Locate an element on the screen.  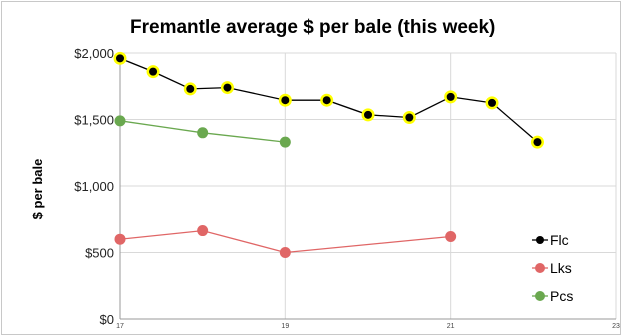
chart-title: Fremantle average $ per bale (this week) is located at coordinates (312, 27).